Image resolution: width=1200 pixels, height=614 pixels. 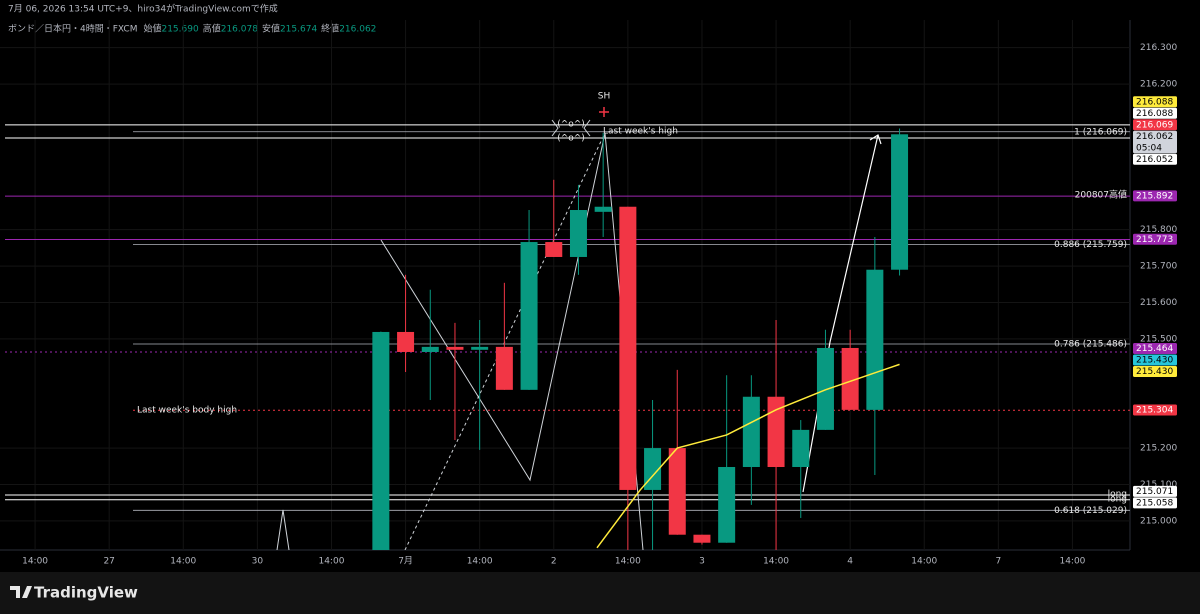 What do you see at coordinates (604, 97) in the screenshot?
I see `sh-label: SH` at bounding box center [604, 97].